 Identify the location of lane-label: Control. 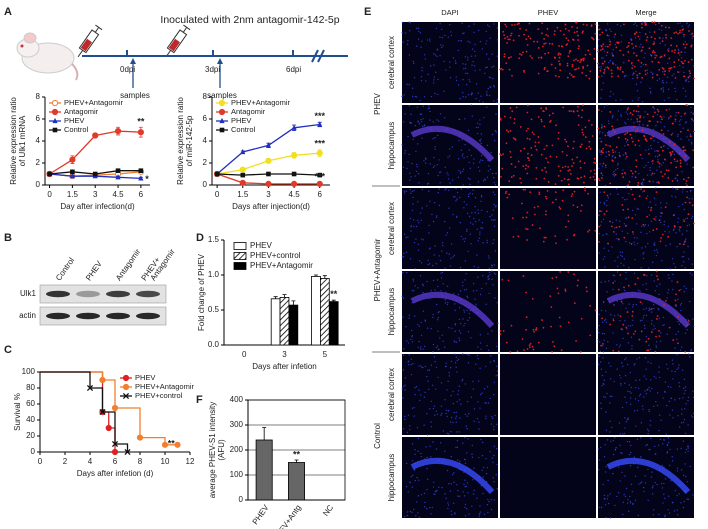
(65, 269).